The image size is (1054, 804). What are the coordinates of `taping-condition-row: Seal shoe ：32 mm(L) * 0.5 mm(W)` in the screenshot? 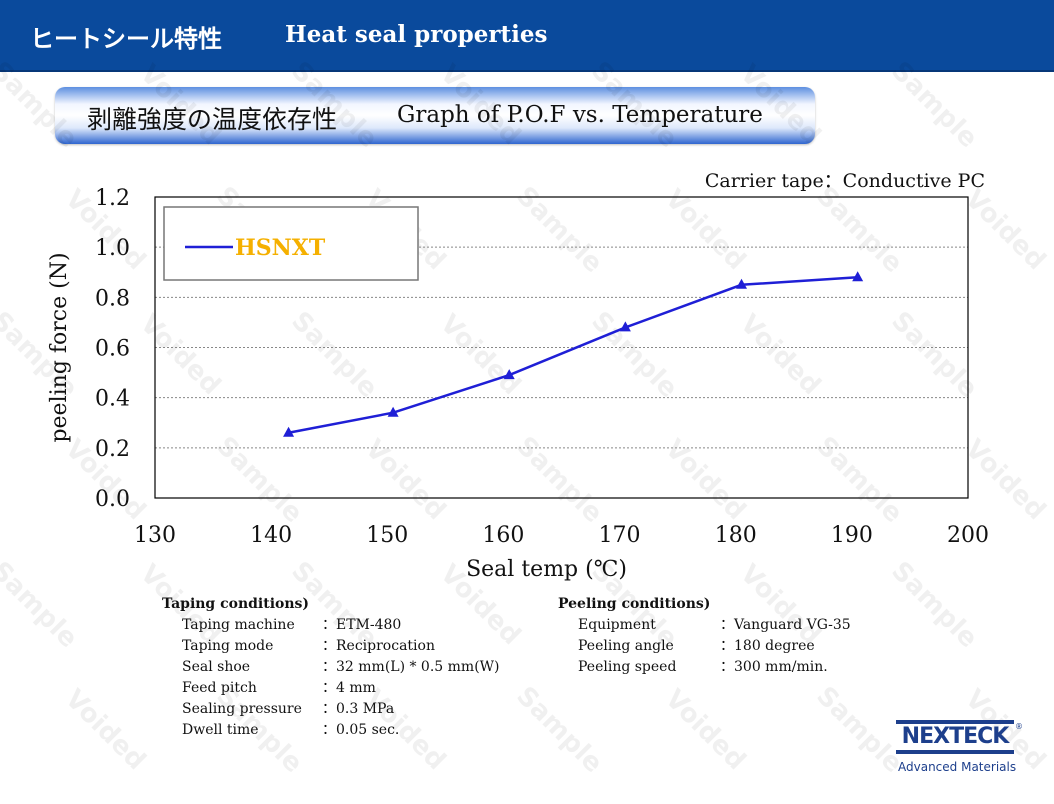 It's located at (331, 667).